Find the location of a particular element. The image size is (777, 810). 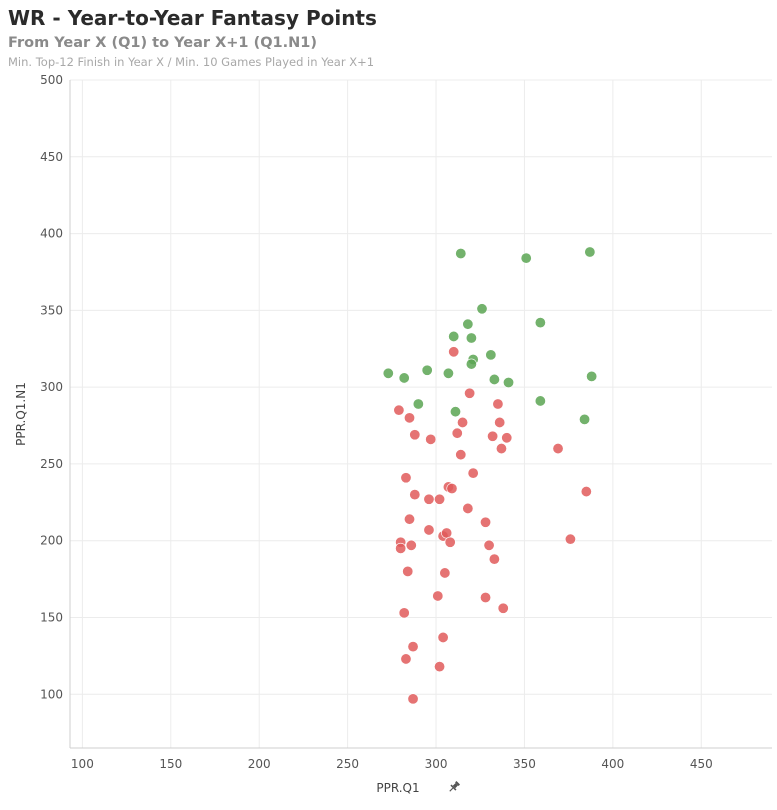

x-tick-label: 450 is located at coordinates (701, 764).